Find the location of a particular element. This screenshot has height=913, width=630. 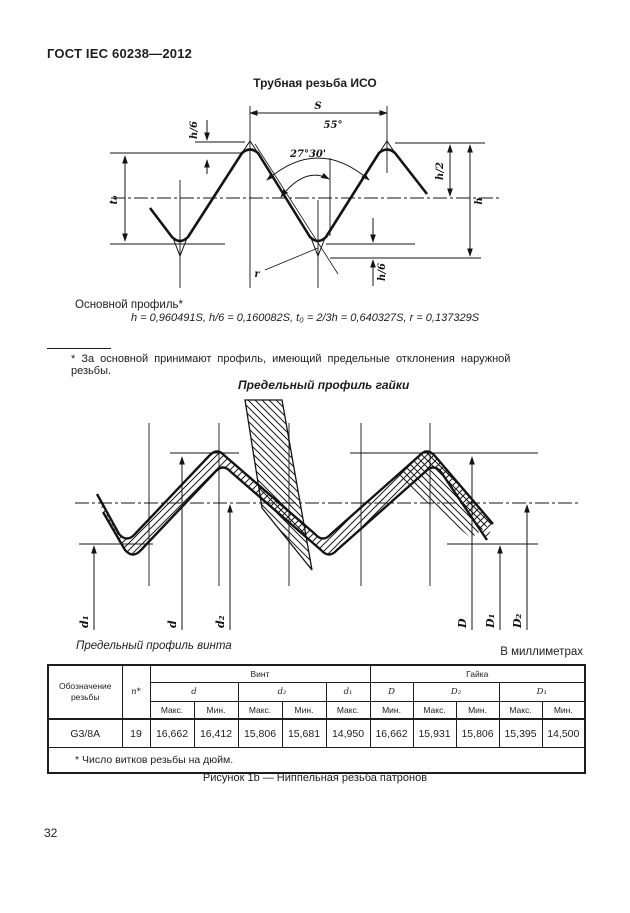

thread-profile-outline is located at coordinates (288, 195).